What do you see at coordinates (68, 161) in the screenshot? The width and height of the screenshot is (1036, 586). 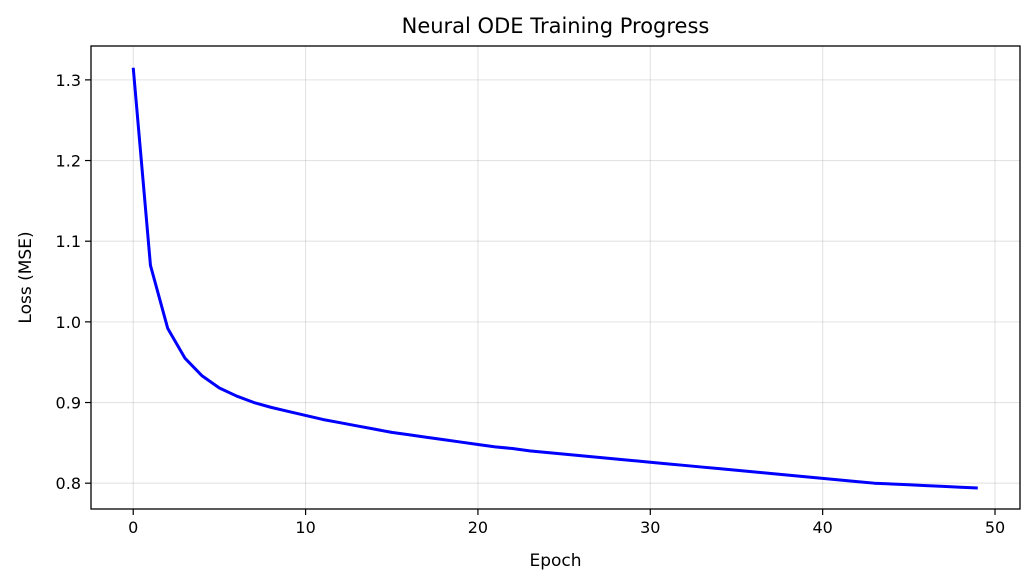 I see `y-tick-label: 1.2` at bounding box center [68, 161].